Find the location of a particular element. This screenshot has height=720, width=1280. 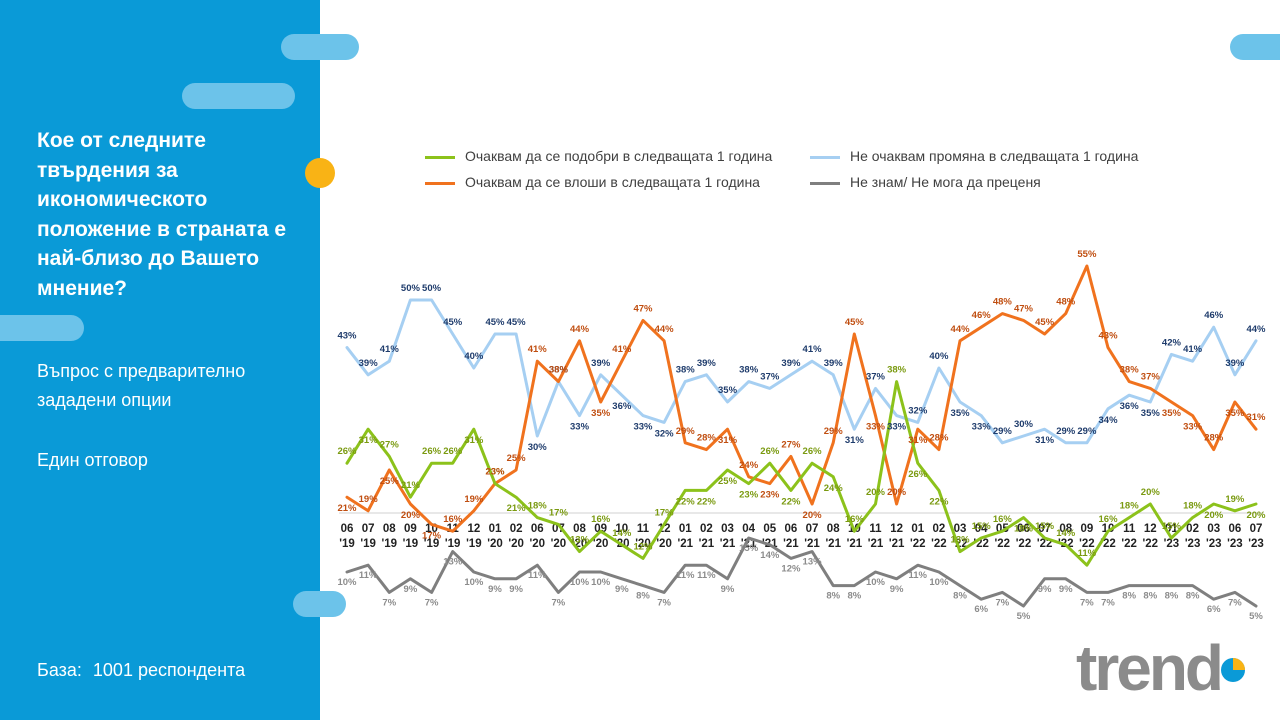

data-label: 27% is located at coordinates (791, 444).